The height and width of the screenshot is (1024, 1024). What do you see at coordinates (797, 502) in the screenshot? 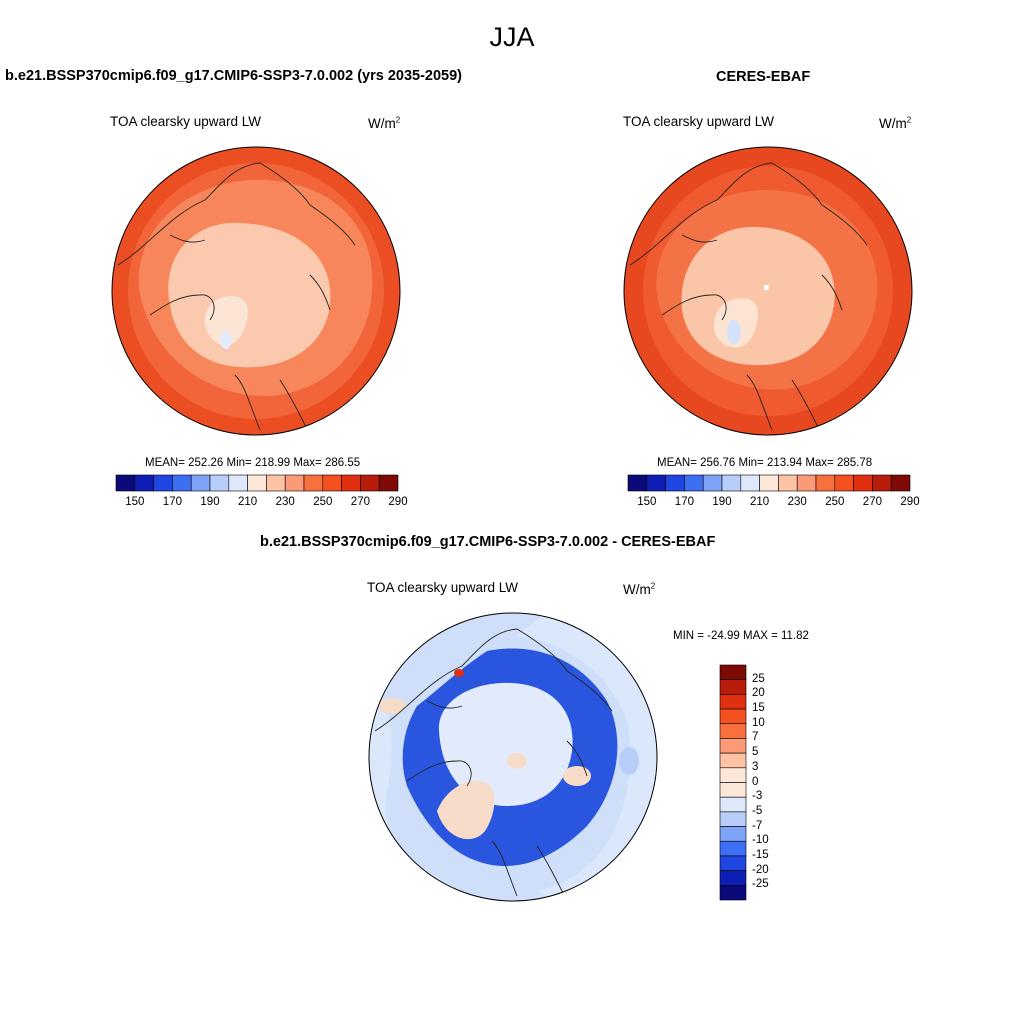
I see `colorbar-tick-label: 230` at bounding box center [797, 502].